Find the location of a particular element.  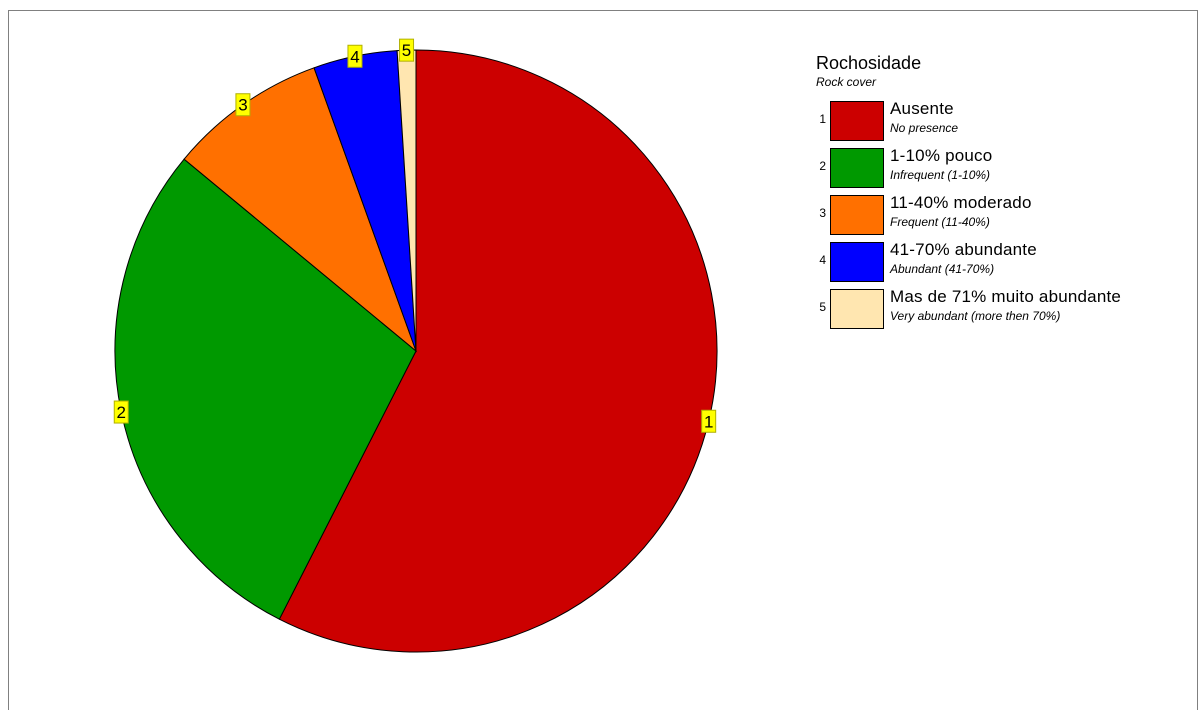

svg-text: 2 is located at coordinates (121, 412).